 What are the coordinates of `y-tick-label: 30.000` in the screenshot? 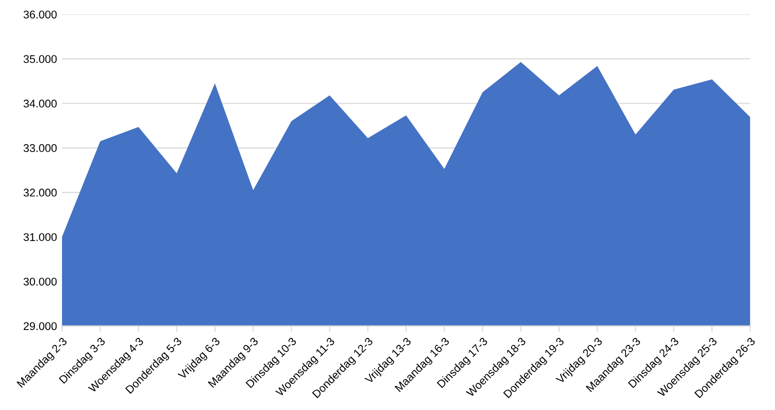 It's located at (40, 282).